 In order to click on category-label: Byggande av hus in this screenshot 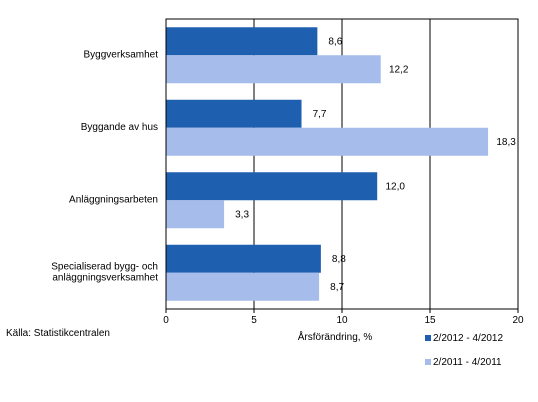, I will do `click(119, 127)`.